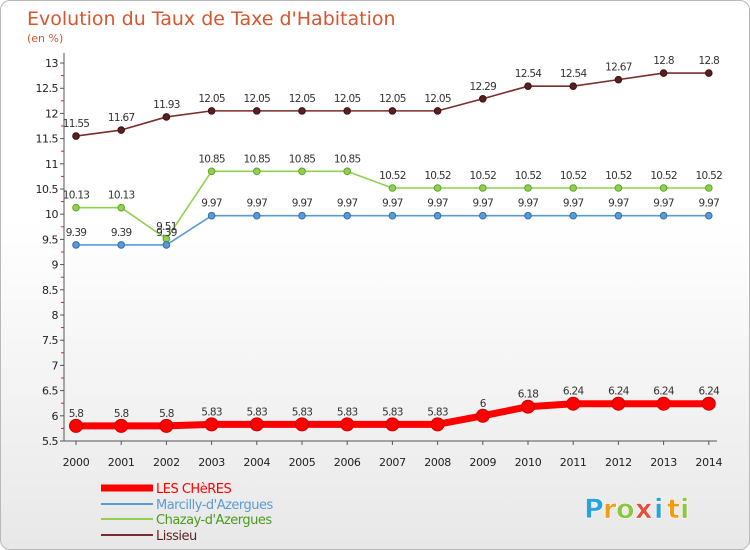  I want to click on legend-entry: Lissieu, so click(176, 536).